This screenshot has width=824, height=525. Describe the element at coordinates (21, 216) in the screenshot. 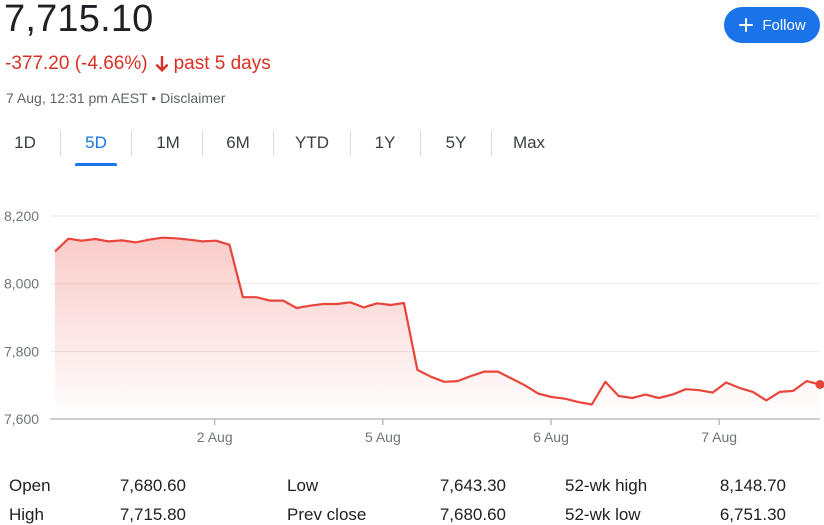

I see `y-tick-label: 8,200` at that location.